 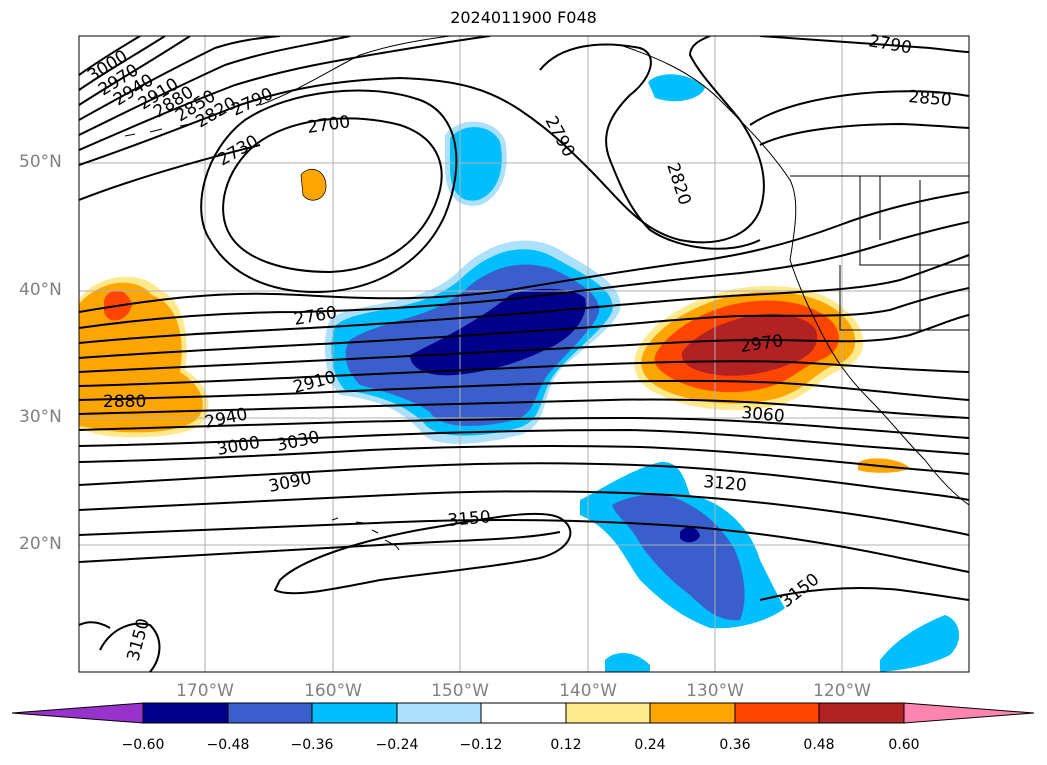 I want to click on colorbar-tick-label: 0.24, so click(x=650, y=745).